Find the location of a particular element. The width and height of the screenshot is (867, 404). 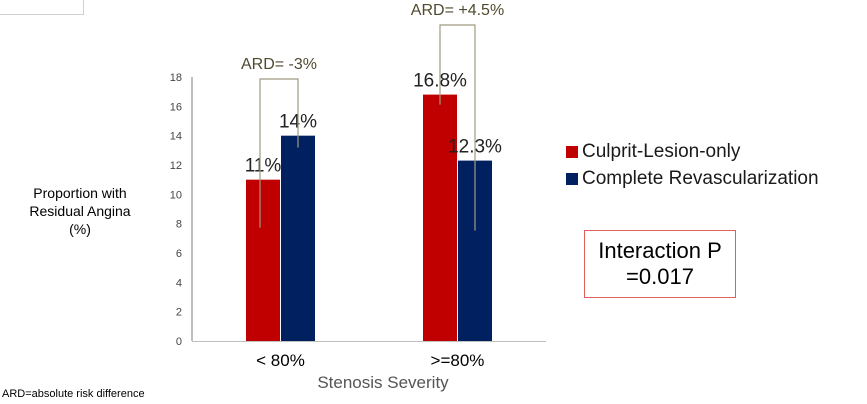

data-label: 11% is located at coordinates (263, 166).